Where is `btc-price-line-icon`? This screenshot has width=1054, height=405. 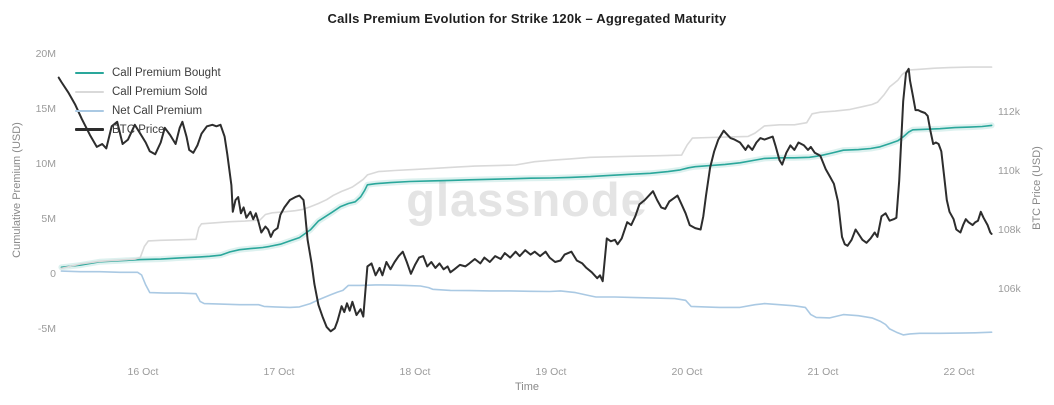
btc-price-line-icon is located at coordinates (89, 129).